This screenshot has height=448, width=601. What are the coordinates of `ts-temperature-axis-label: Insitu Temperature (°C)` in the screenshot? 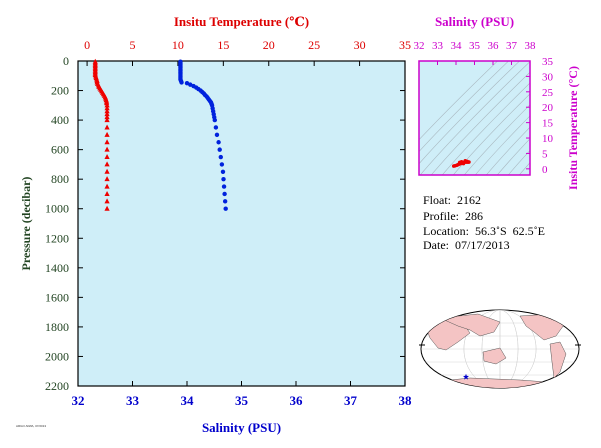 It's located at (573, 128).